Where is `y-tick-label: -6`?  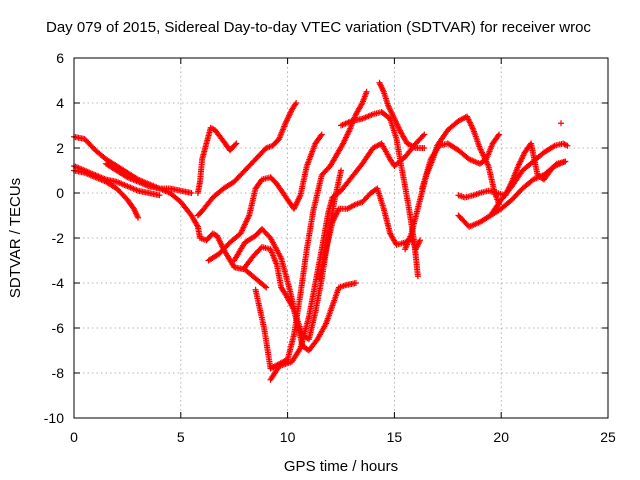
y-tick-label: -6 is located at coordinates (58, 328).